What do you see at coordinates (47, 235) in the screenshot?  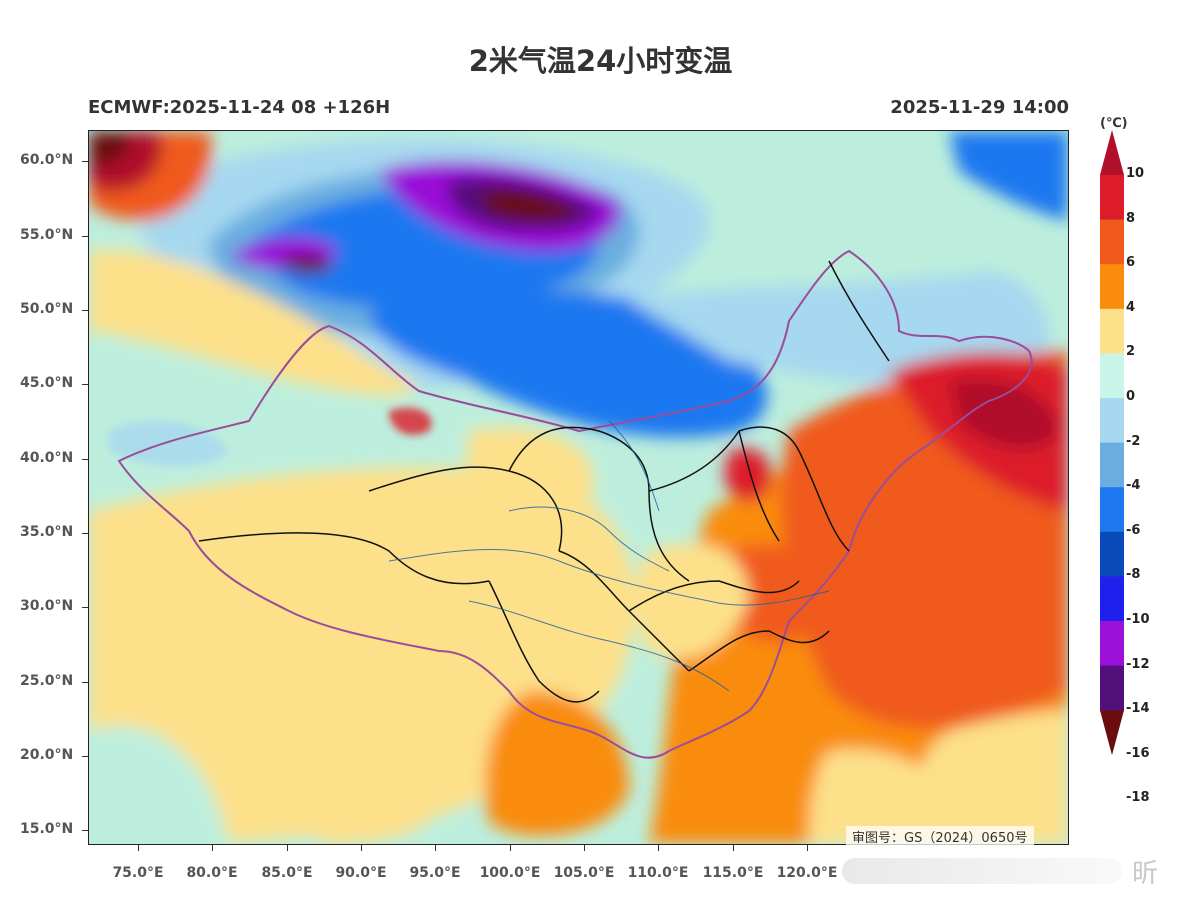 I see `lat-label-55: 55.0°N` at bounding box center [47, 235].